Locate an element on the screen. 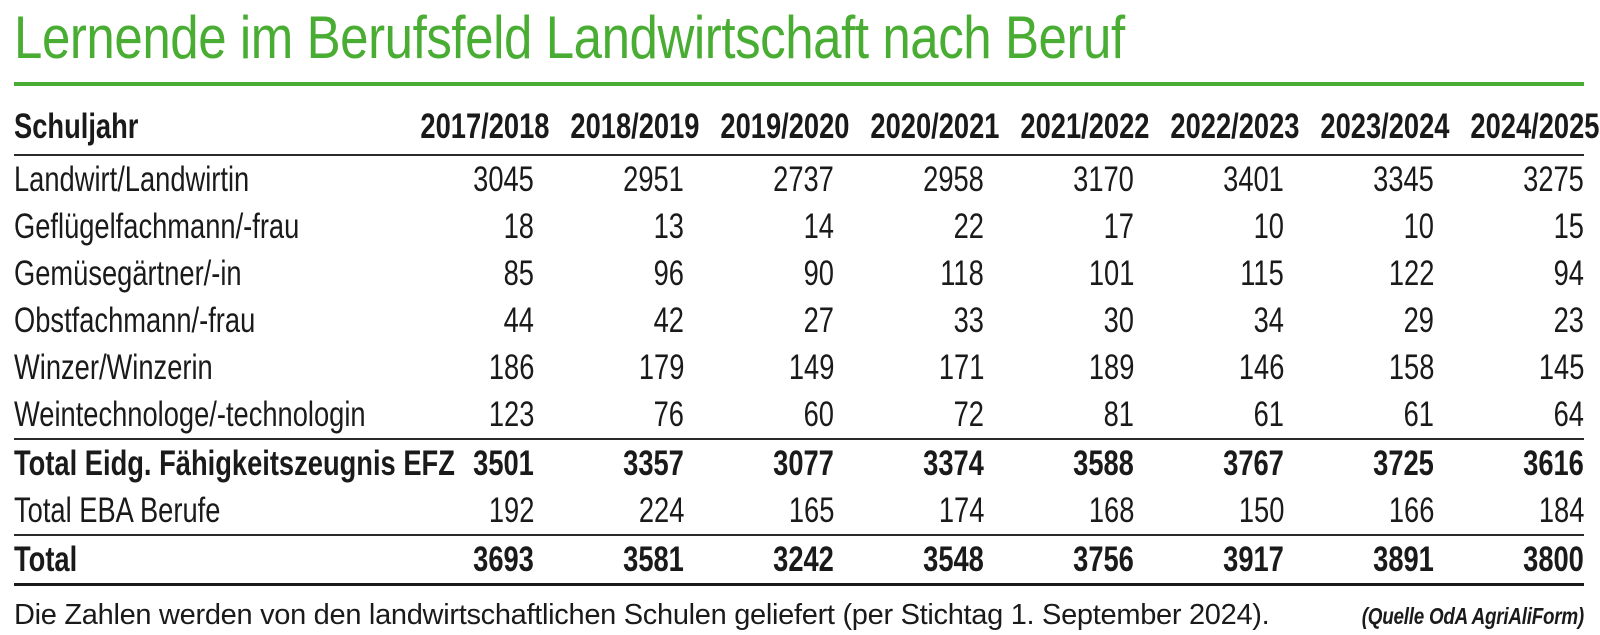 The height and width of the screenshot is (635, 1600). cell-value: 3077 is located at coordinates (803, 463).